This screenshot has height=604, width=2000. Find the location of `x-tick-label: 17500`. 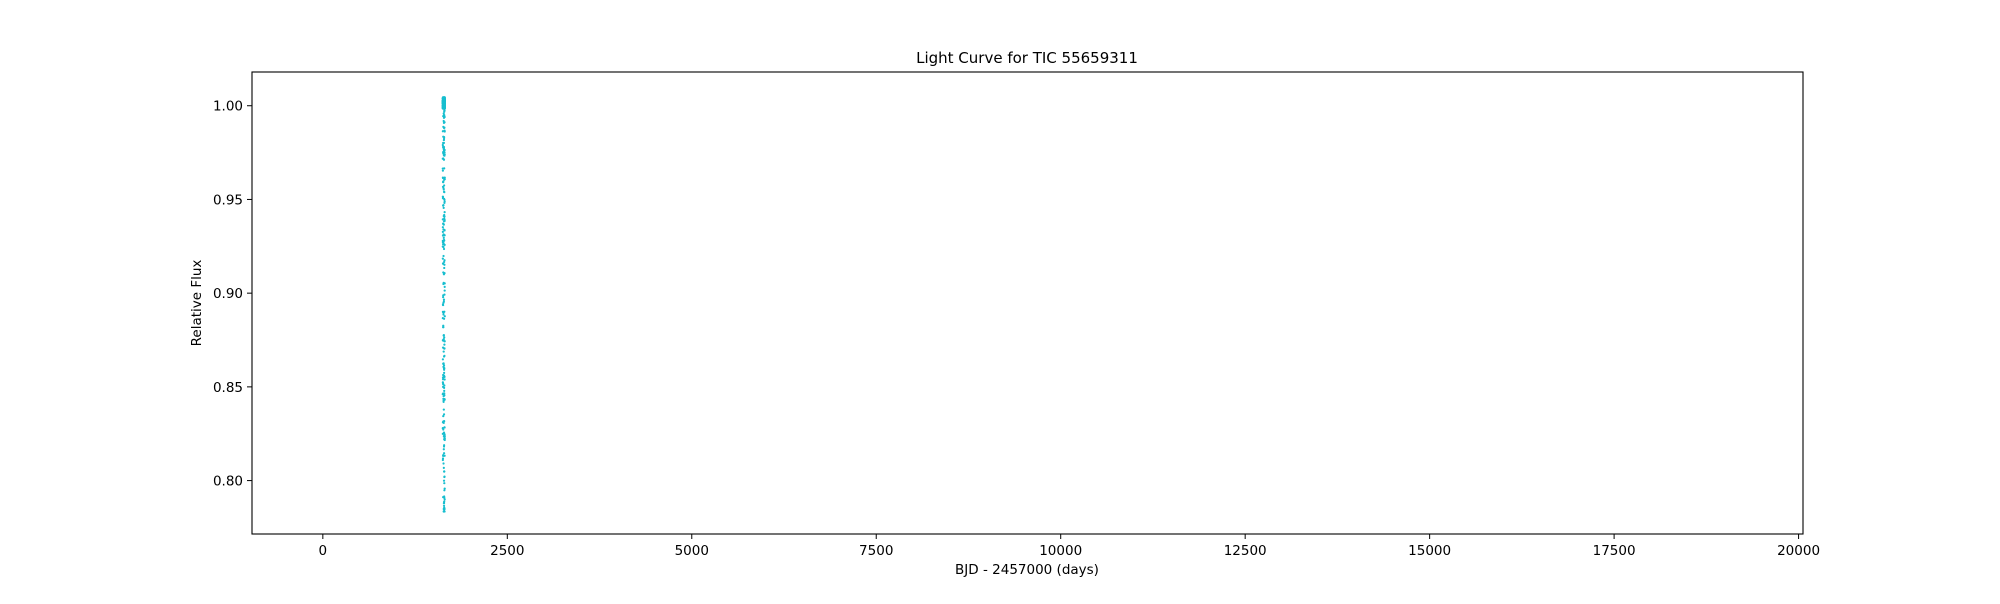

x-tick-label: 17500 is located at coordinates (1614, 551).